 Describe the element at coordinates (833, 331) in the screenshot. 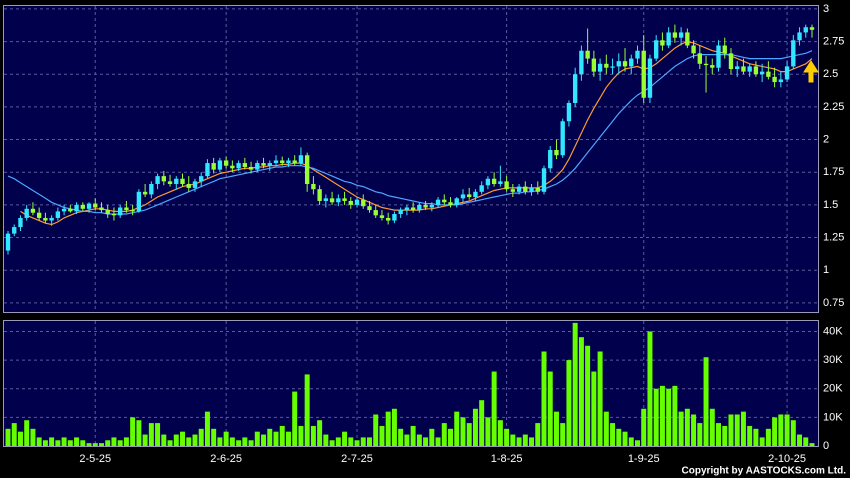

I see `y-tick-label: 40K` at that location.